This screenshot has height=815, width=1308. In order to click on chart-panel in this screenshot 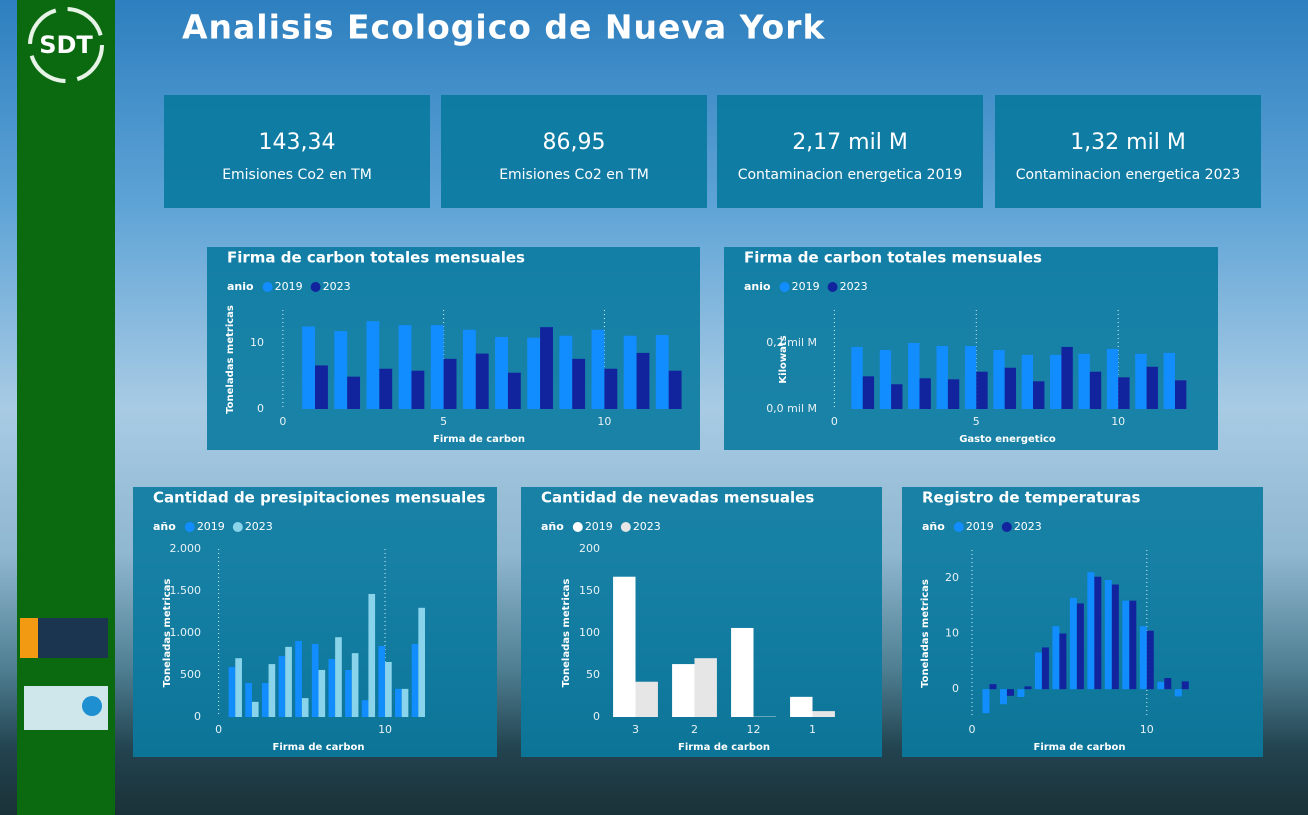, I will do `click(453, 348)`.